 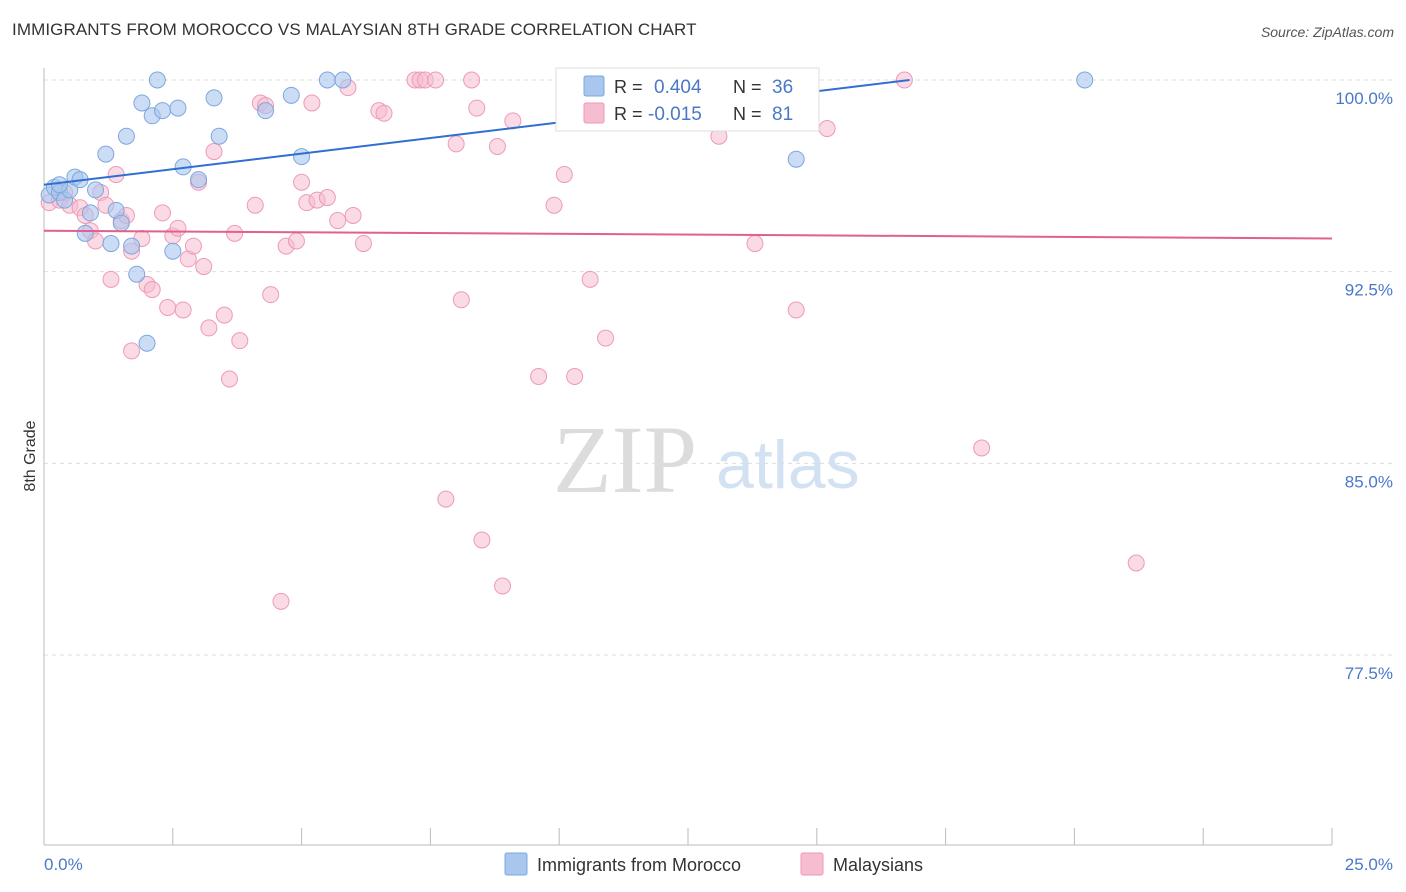 I want to click on y-tick-label: 85.0%, so click(x=1369, y=481).